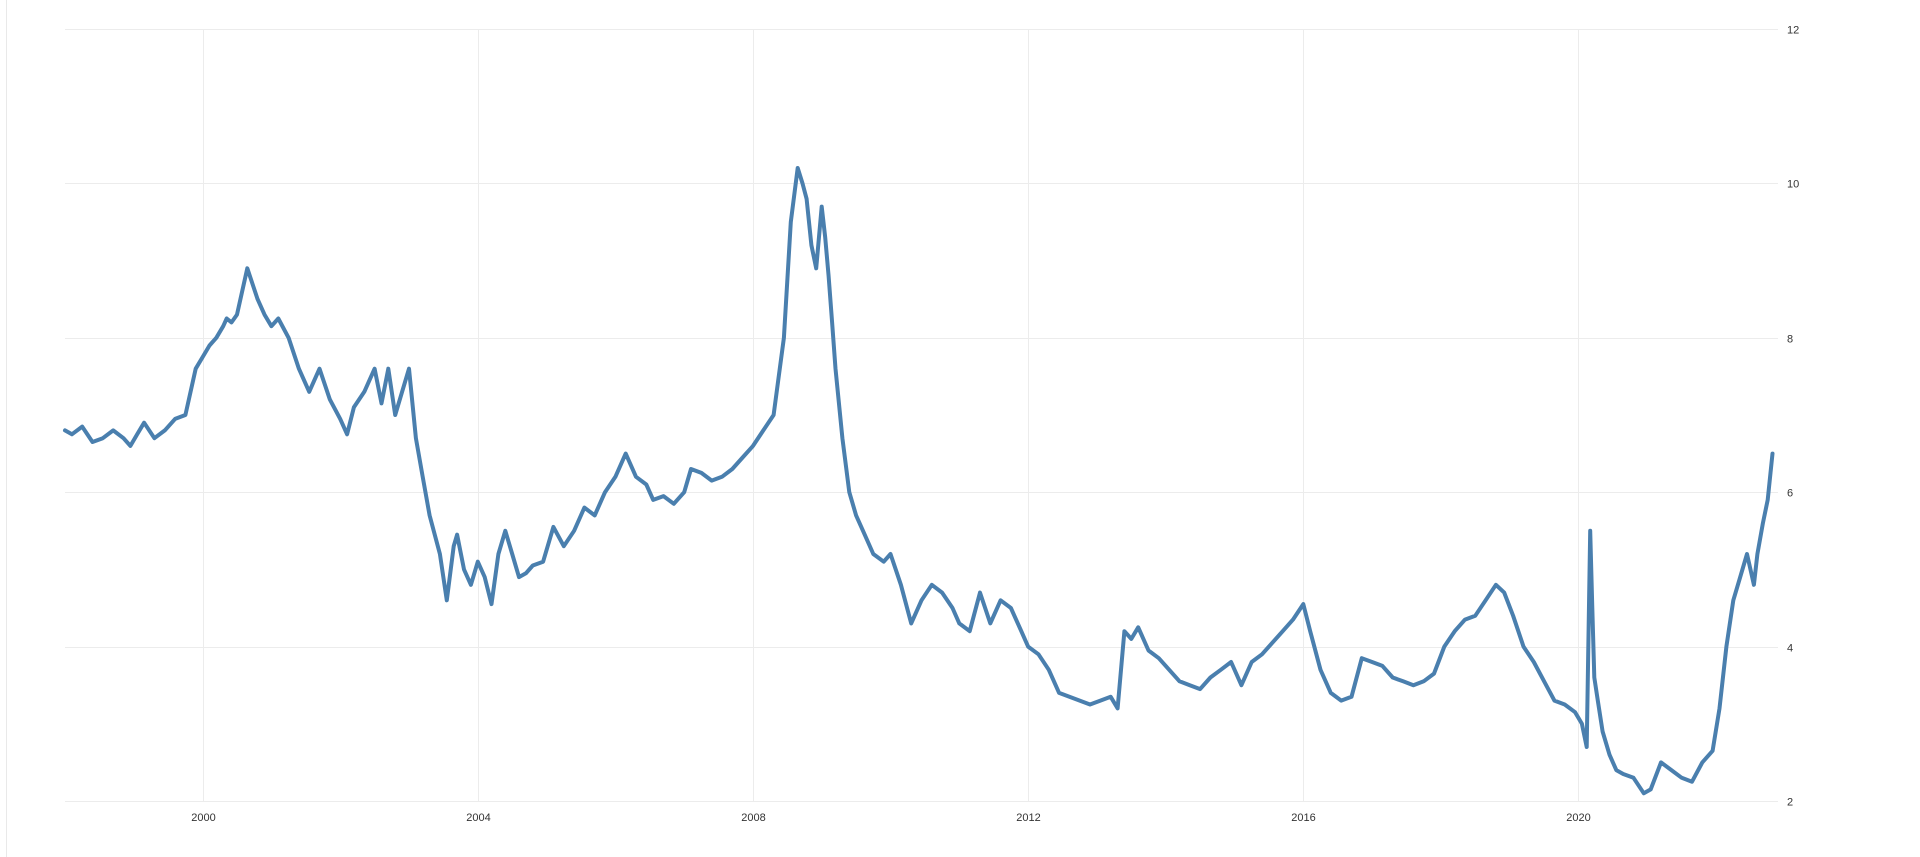 This screenshot has height=857, width=1920. Describe the element at coordinates (1793, 185) in the screenshot. I see `y-tick-label: 10` at that location.